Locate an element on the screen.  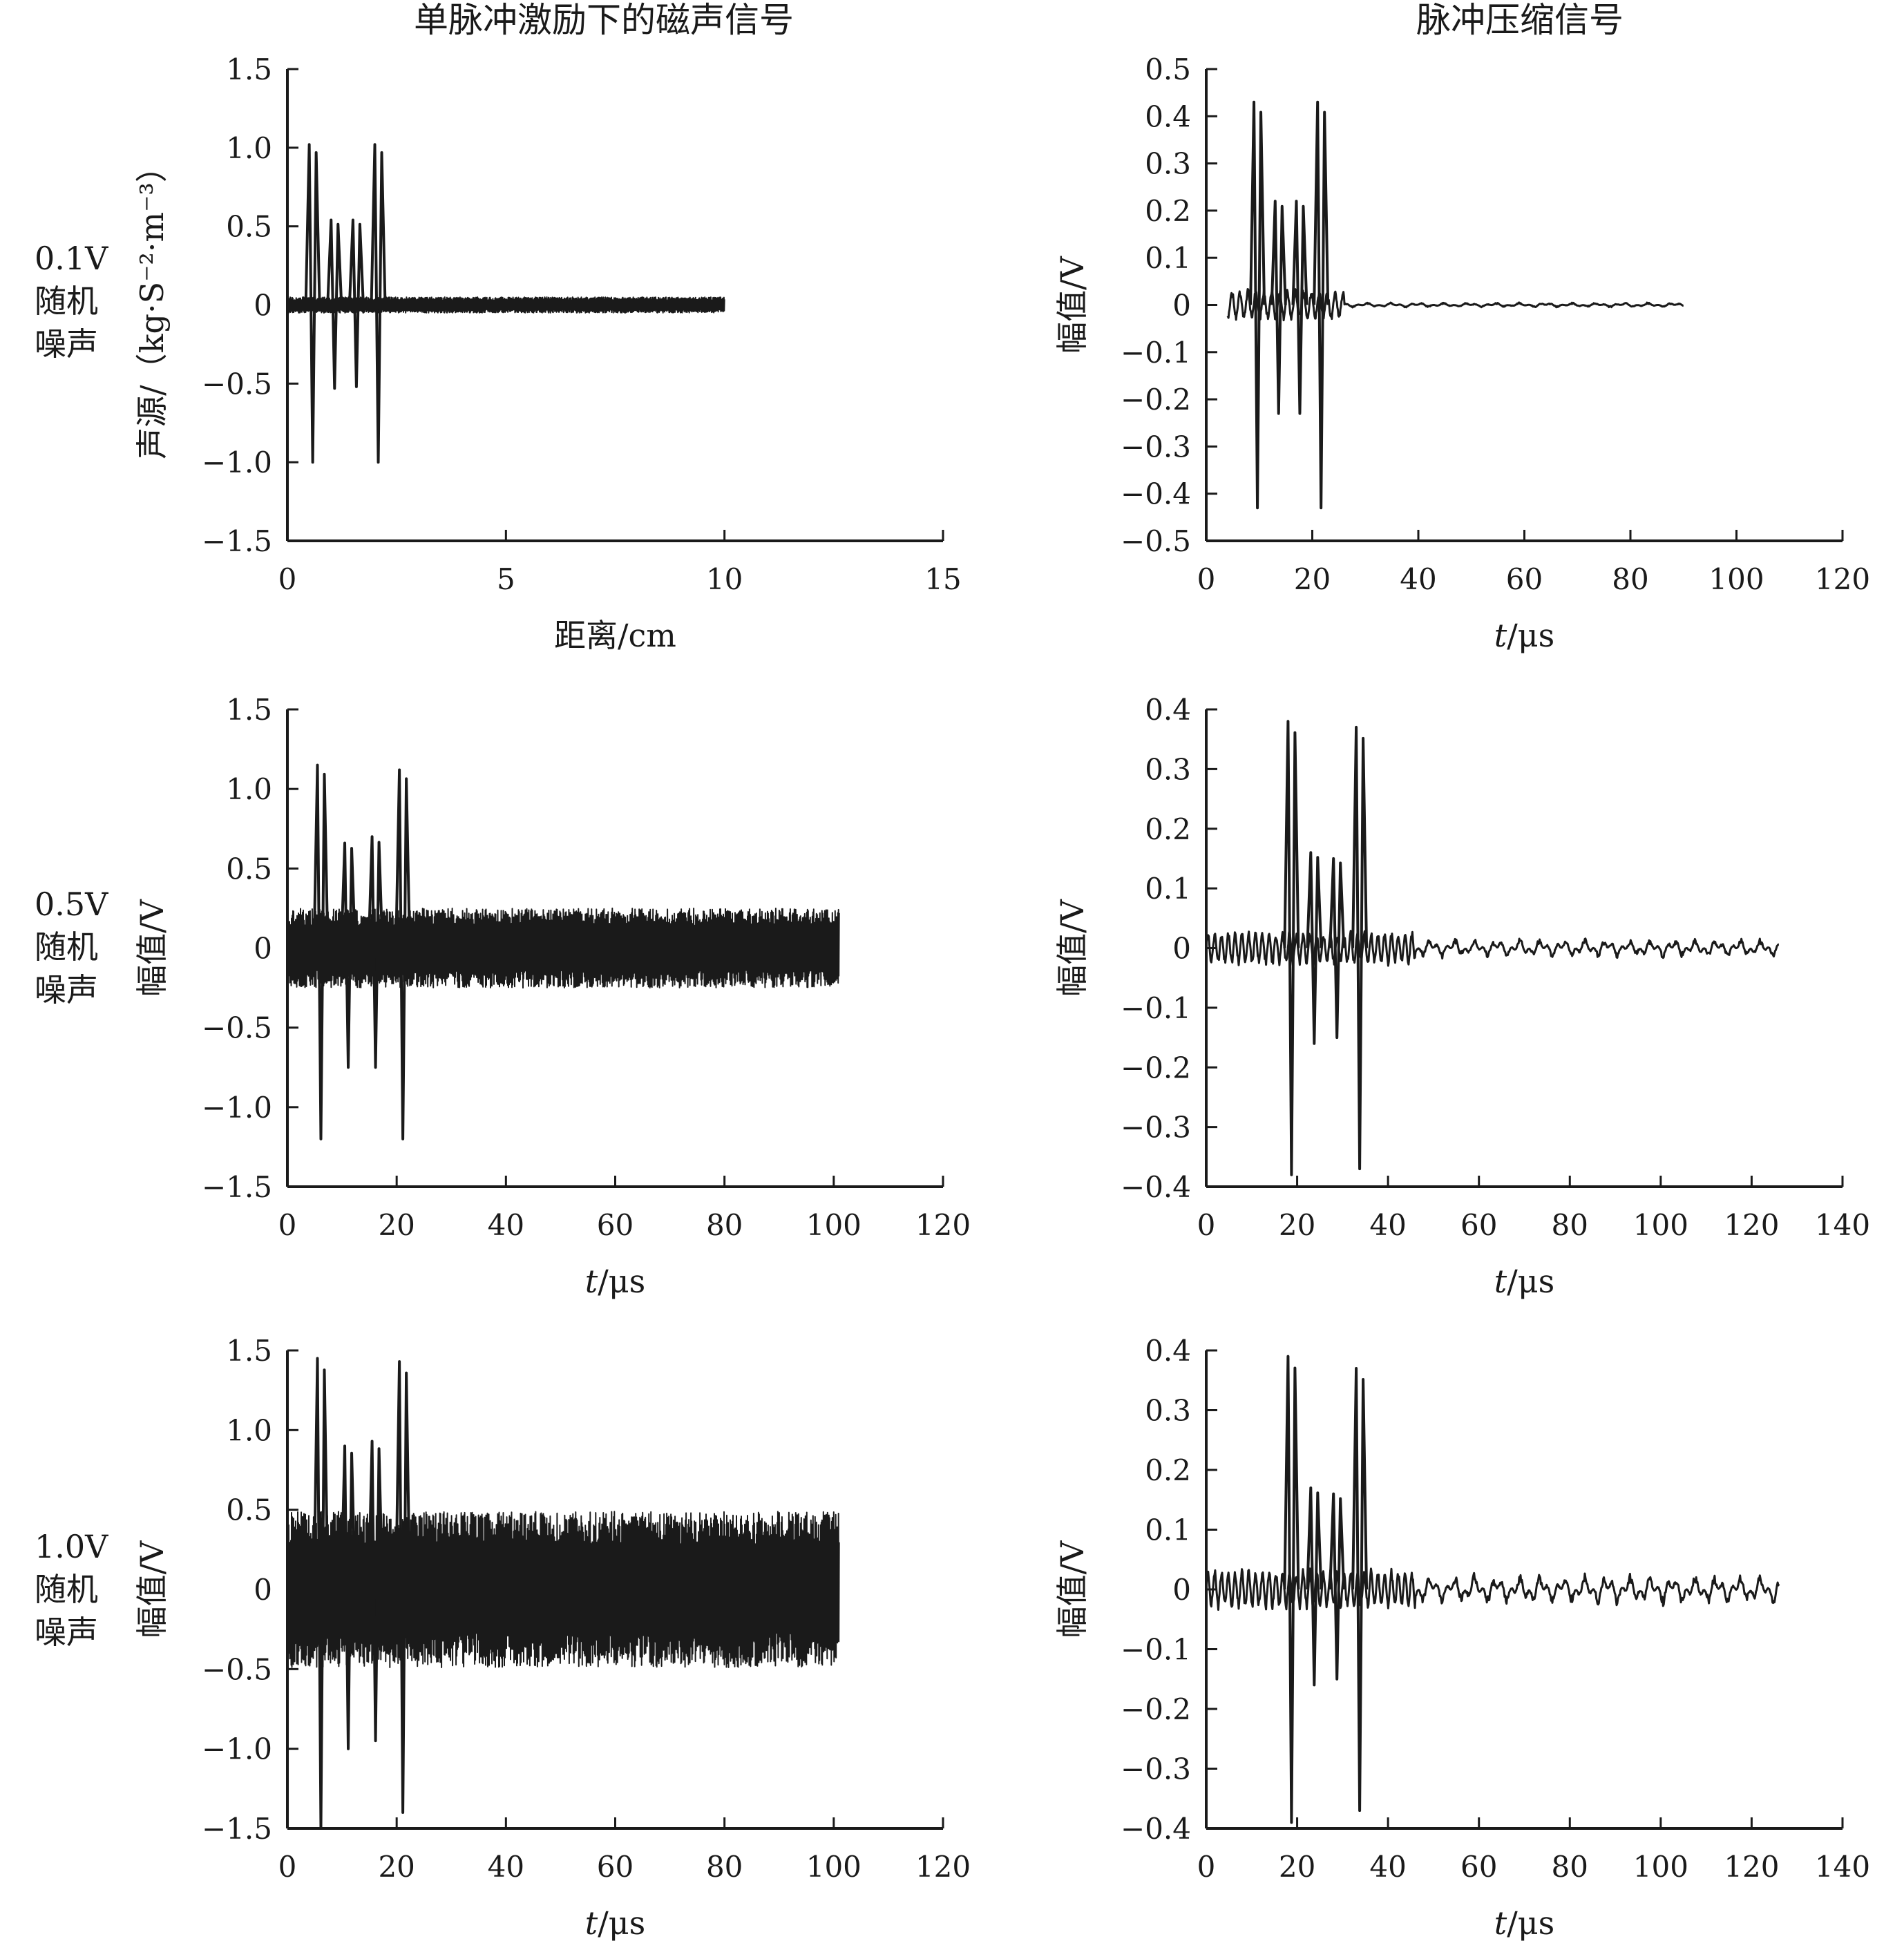
x-tick-label: 15 is located at coordinates (942, 579).